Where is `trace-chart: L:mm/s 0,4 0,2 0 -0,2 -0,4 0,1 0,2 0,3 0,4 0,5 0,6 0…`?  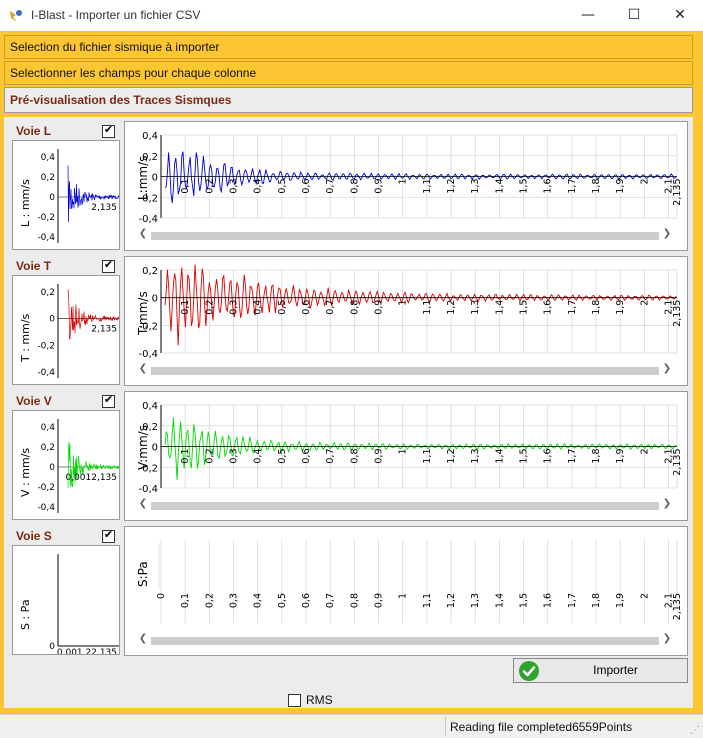
trace-chart: L:mm/s 0,4 0,2 0 -0,2 -0,4 0,1 0,2 0,3 0,4 0,5 0,6 0… is located at coordinates (406, 186).